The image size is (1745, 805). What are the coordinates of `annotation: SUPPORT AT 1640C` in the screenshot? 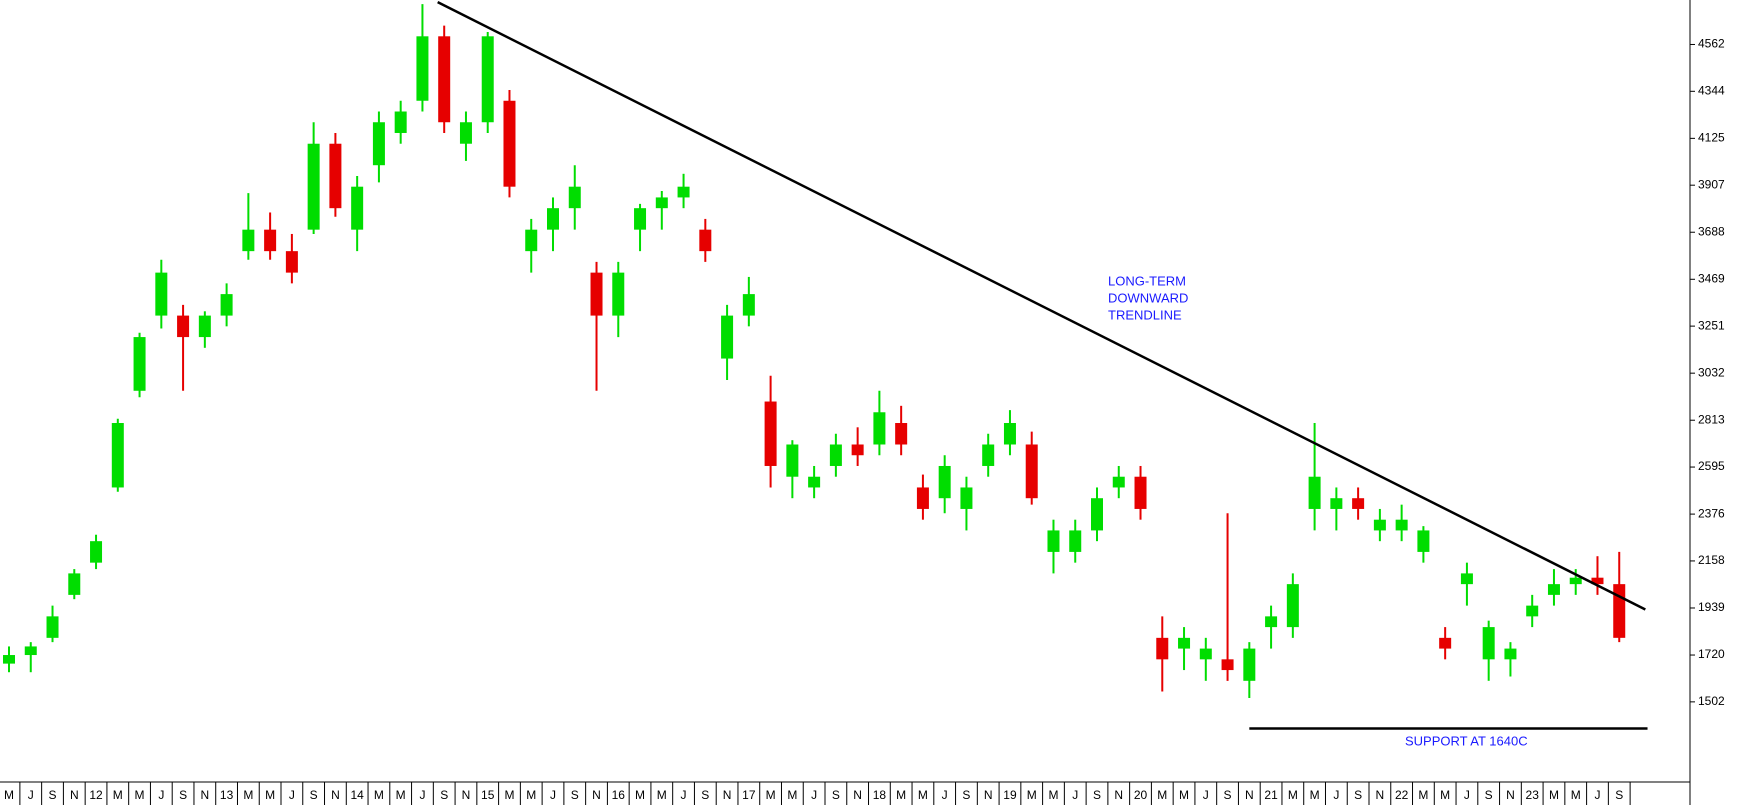 It's located at (1466, 740).